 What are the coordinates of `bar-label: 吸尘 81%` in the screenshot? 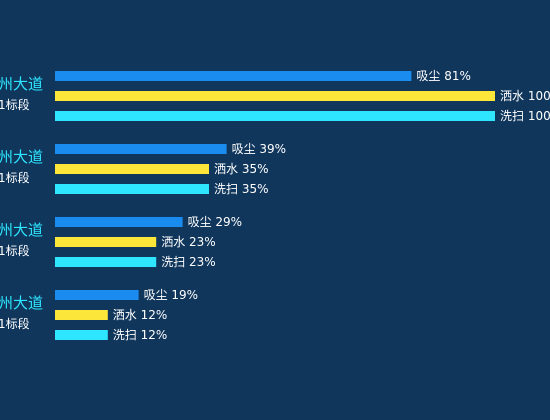 It's located at (443, 76).